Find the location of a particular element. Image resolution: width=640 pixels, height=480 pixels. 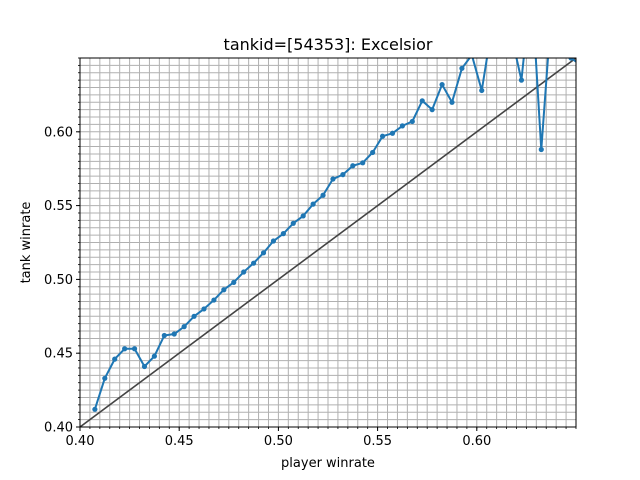

y-tick-label: 0.60 is located at coordinates (58, 132).